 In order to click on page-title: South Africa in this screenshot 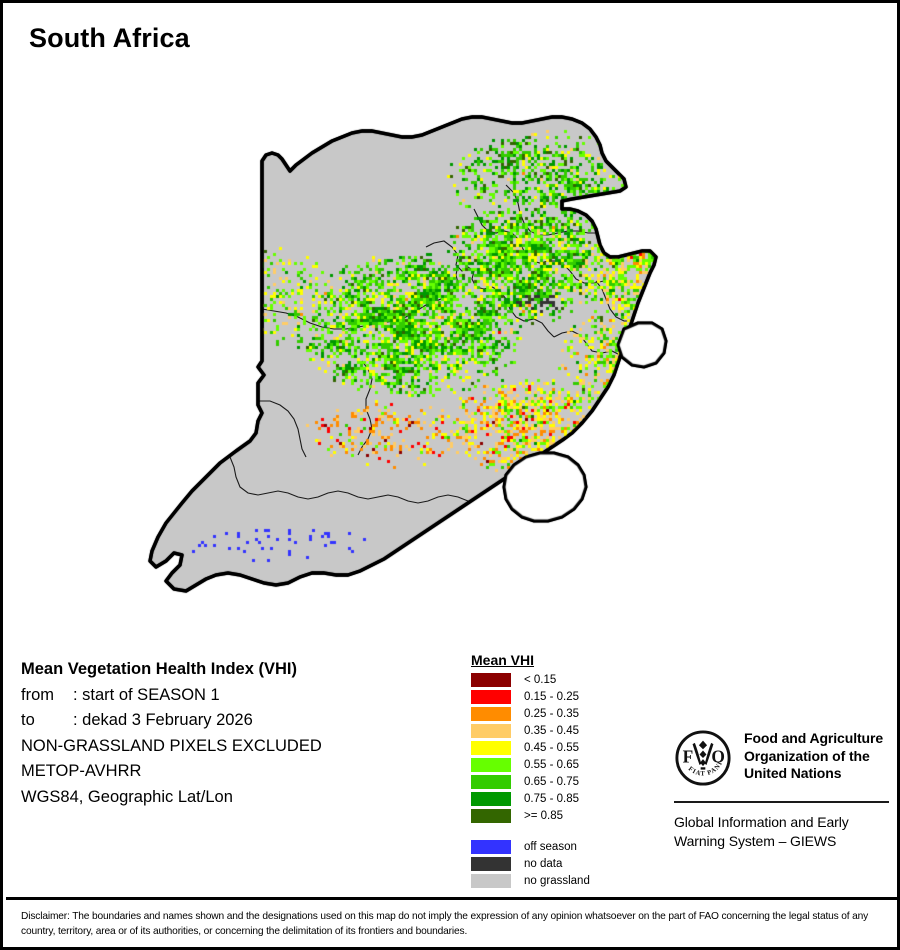, I will do `click(109, 38)`.